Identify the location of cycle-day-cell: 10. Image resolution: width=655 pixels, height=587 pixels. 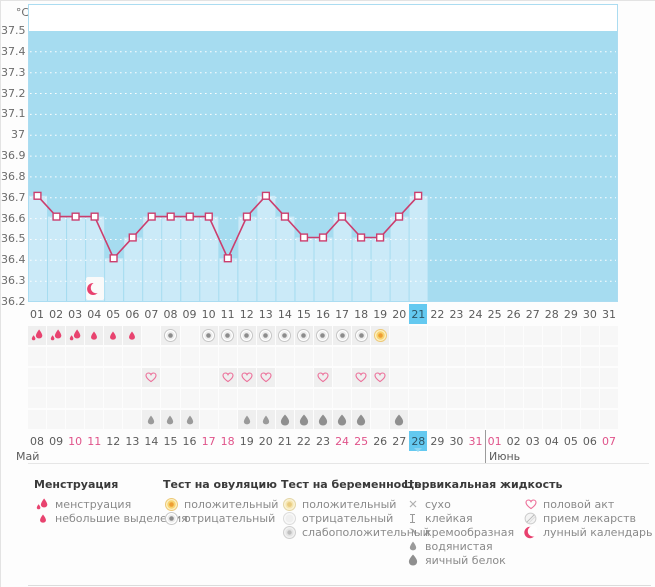
(208, 314).